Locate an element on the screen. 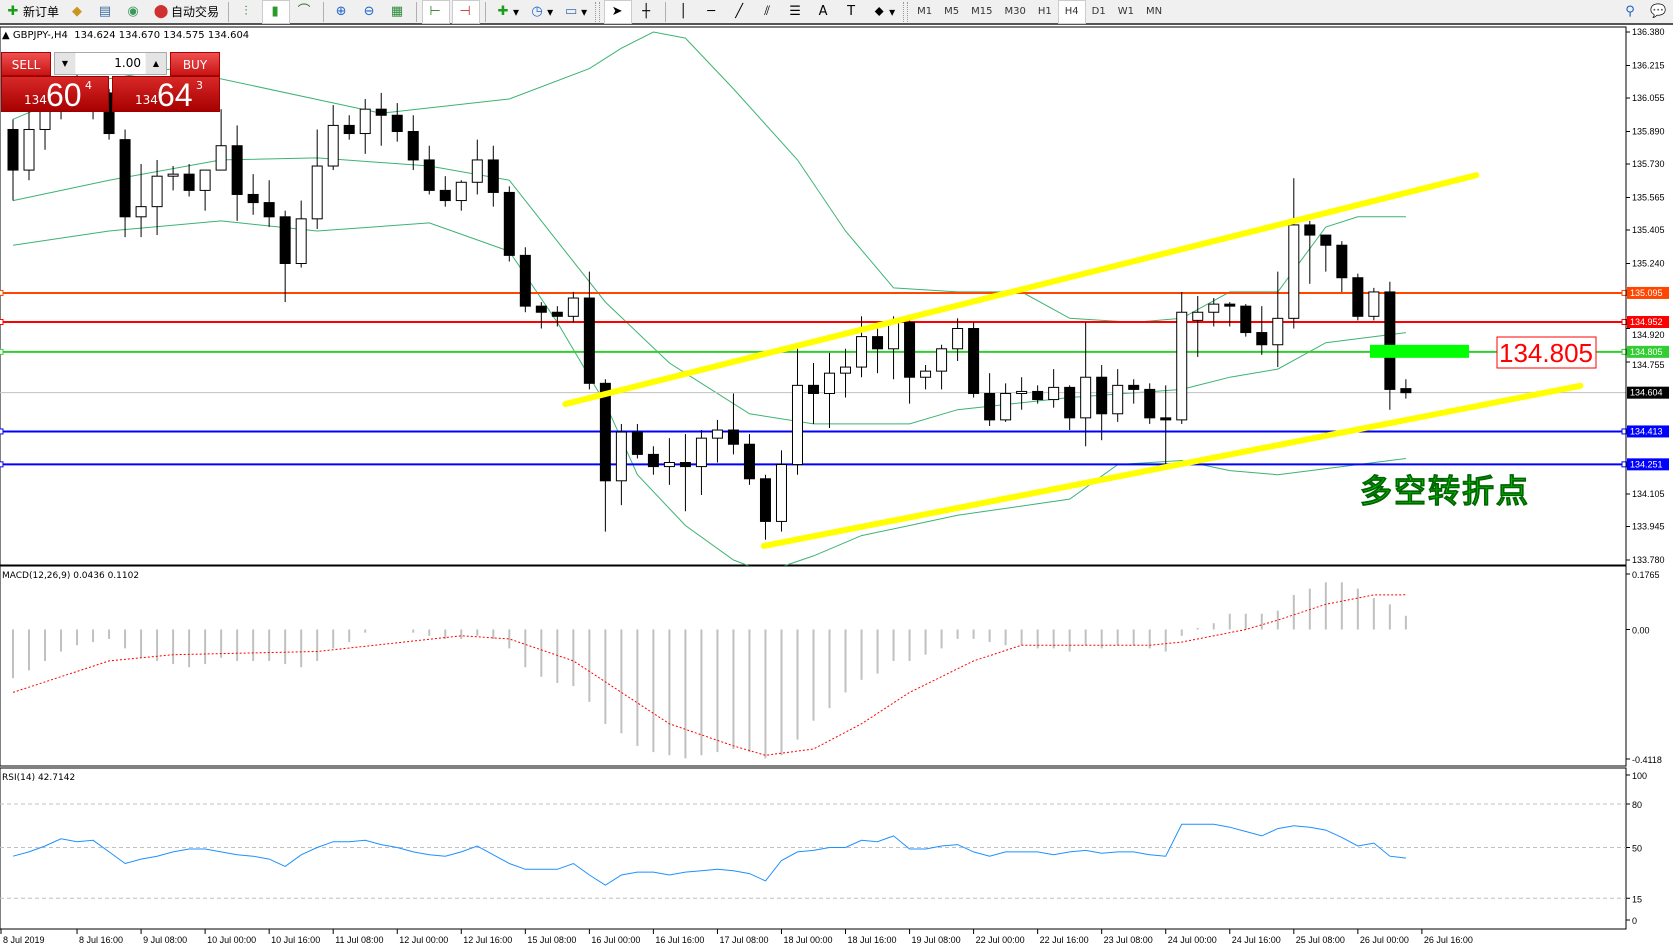  autoscroll-button: ⊣ is located at coordinates (466, 12).